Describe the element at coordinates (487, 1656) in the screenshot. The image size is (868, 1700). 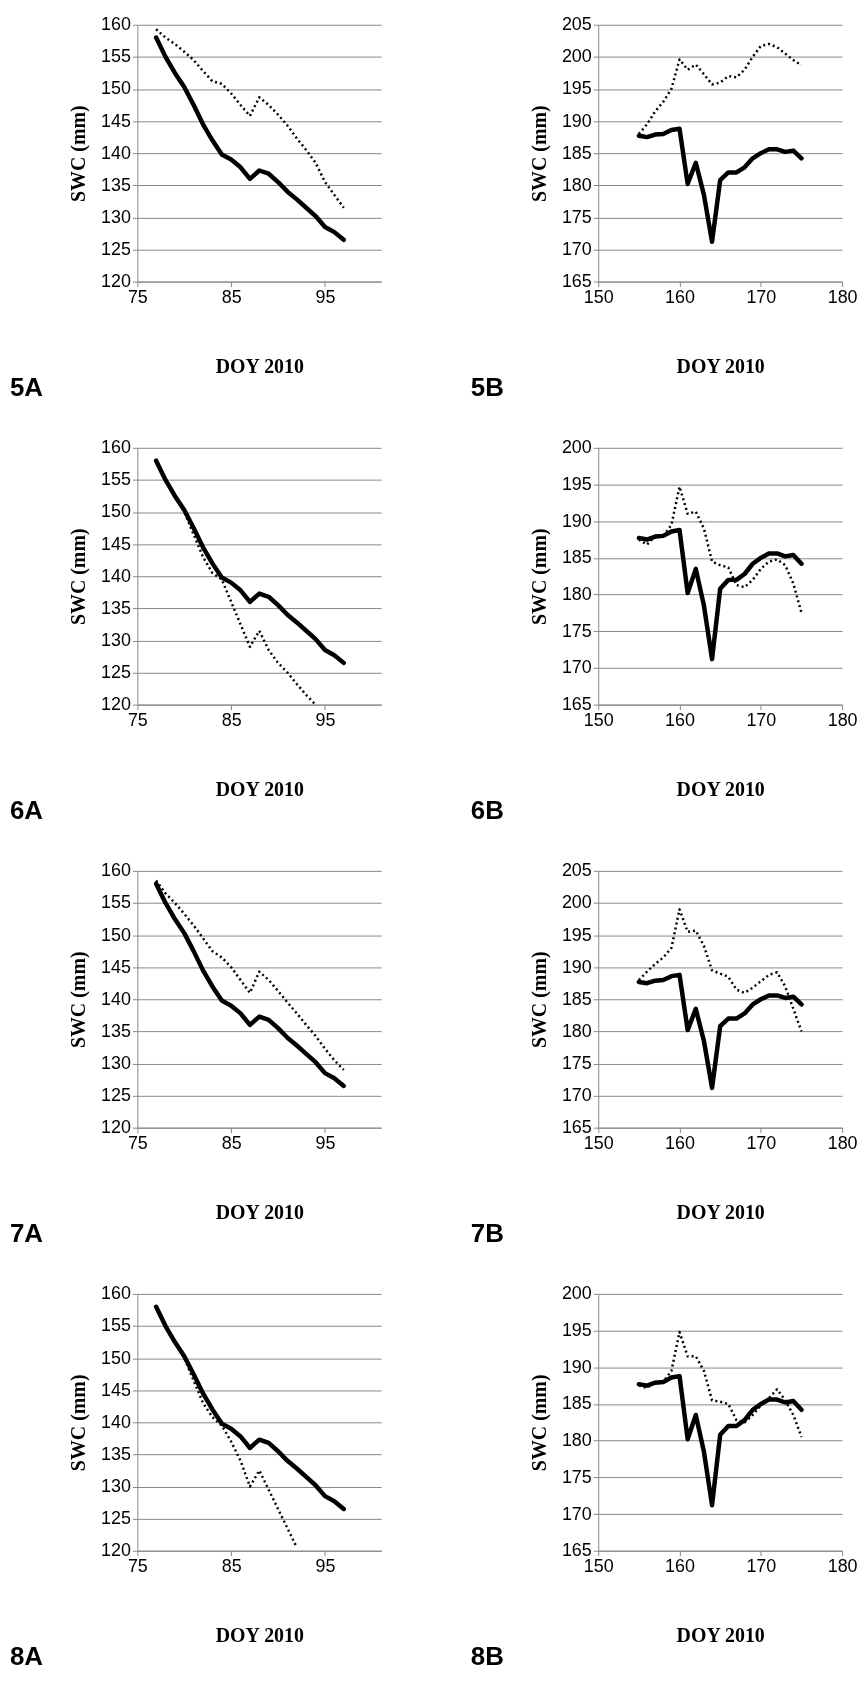
I see `text: 8B` at that location.